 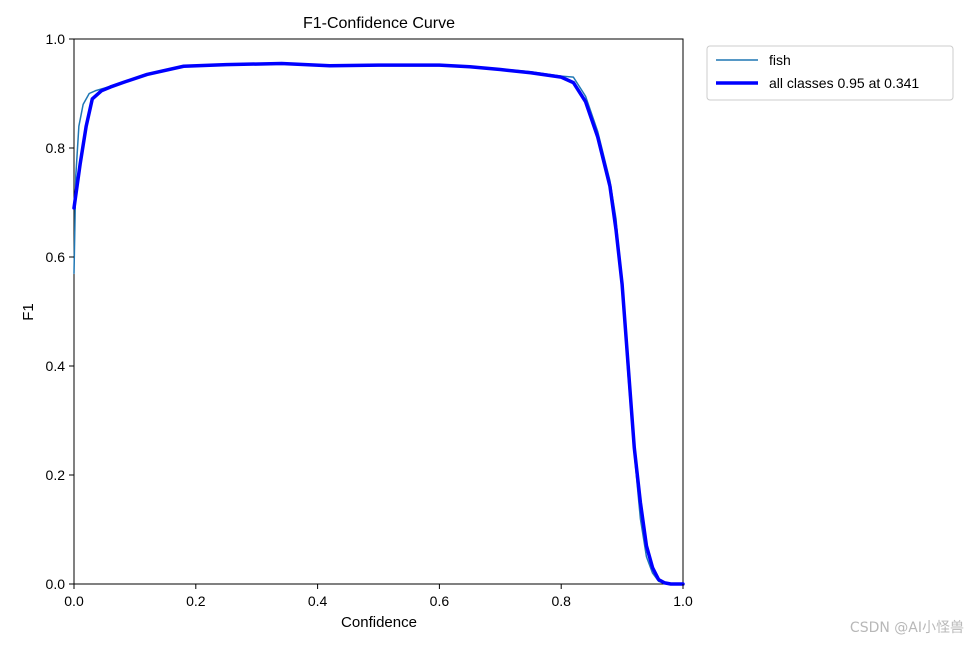 What do you see at coordinates (683, 601) in the screenshot?
I see `x-tick-label: 1.0` at bounding box center [683, 601].